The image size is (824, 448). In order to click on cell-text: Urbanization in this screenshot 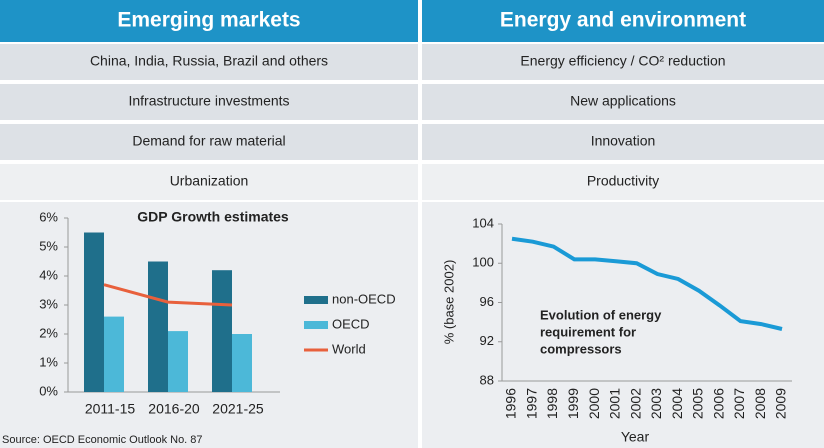, I will do `click(209, 181)`.